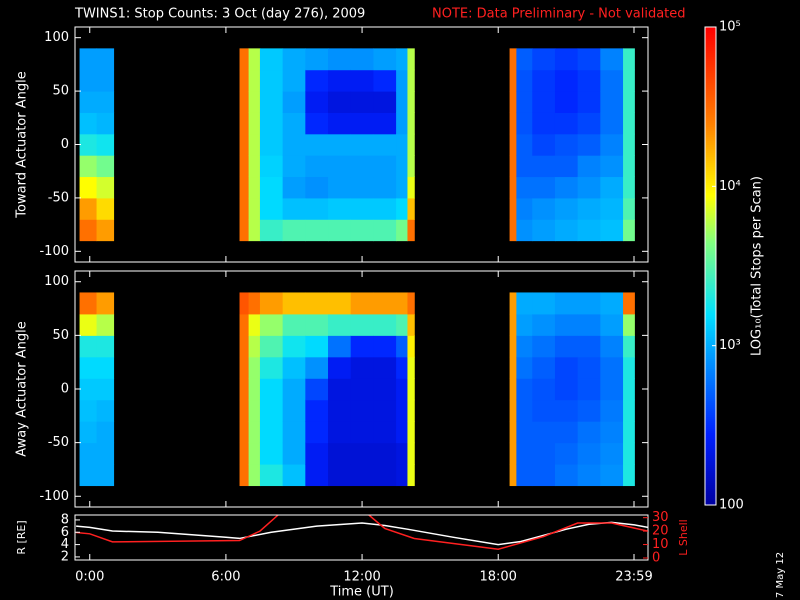 The height and width of the screenshot is (600, 800). Describe the element at coordinates (65, 389) in the screenshot. I see `y-tick-label: 0` at that location.